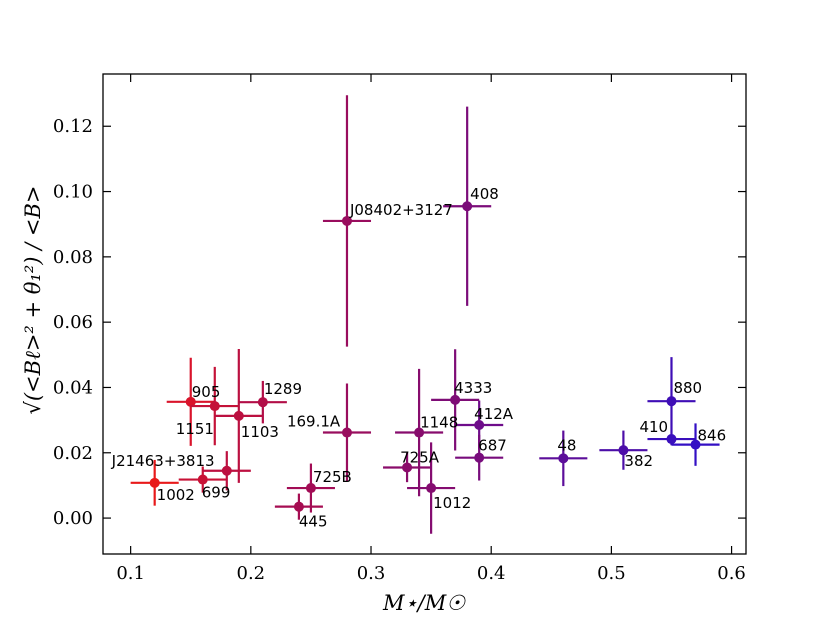 Image resolution: width=830 pixels, height=623 pixels. What do you see at coordinates (687, 388) in the screenshot?
I see `point-label: 880` at bounding box center [687, 388].